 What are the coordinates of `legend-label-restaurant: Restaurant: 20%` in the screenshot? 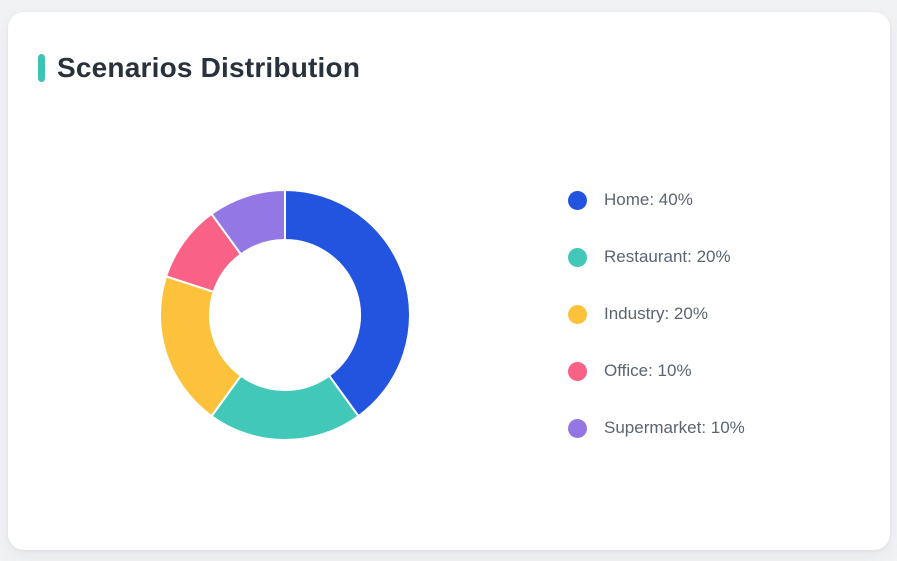 It's located at (667, 256).